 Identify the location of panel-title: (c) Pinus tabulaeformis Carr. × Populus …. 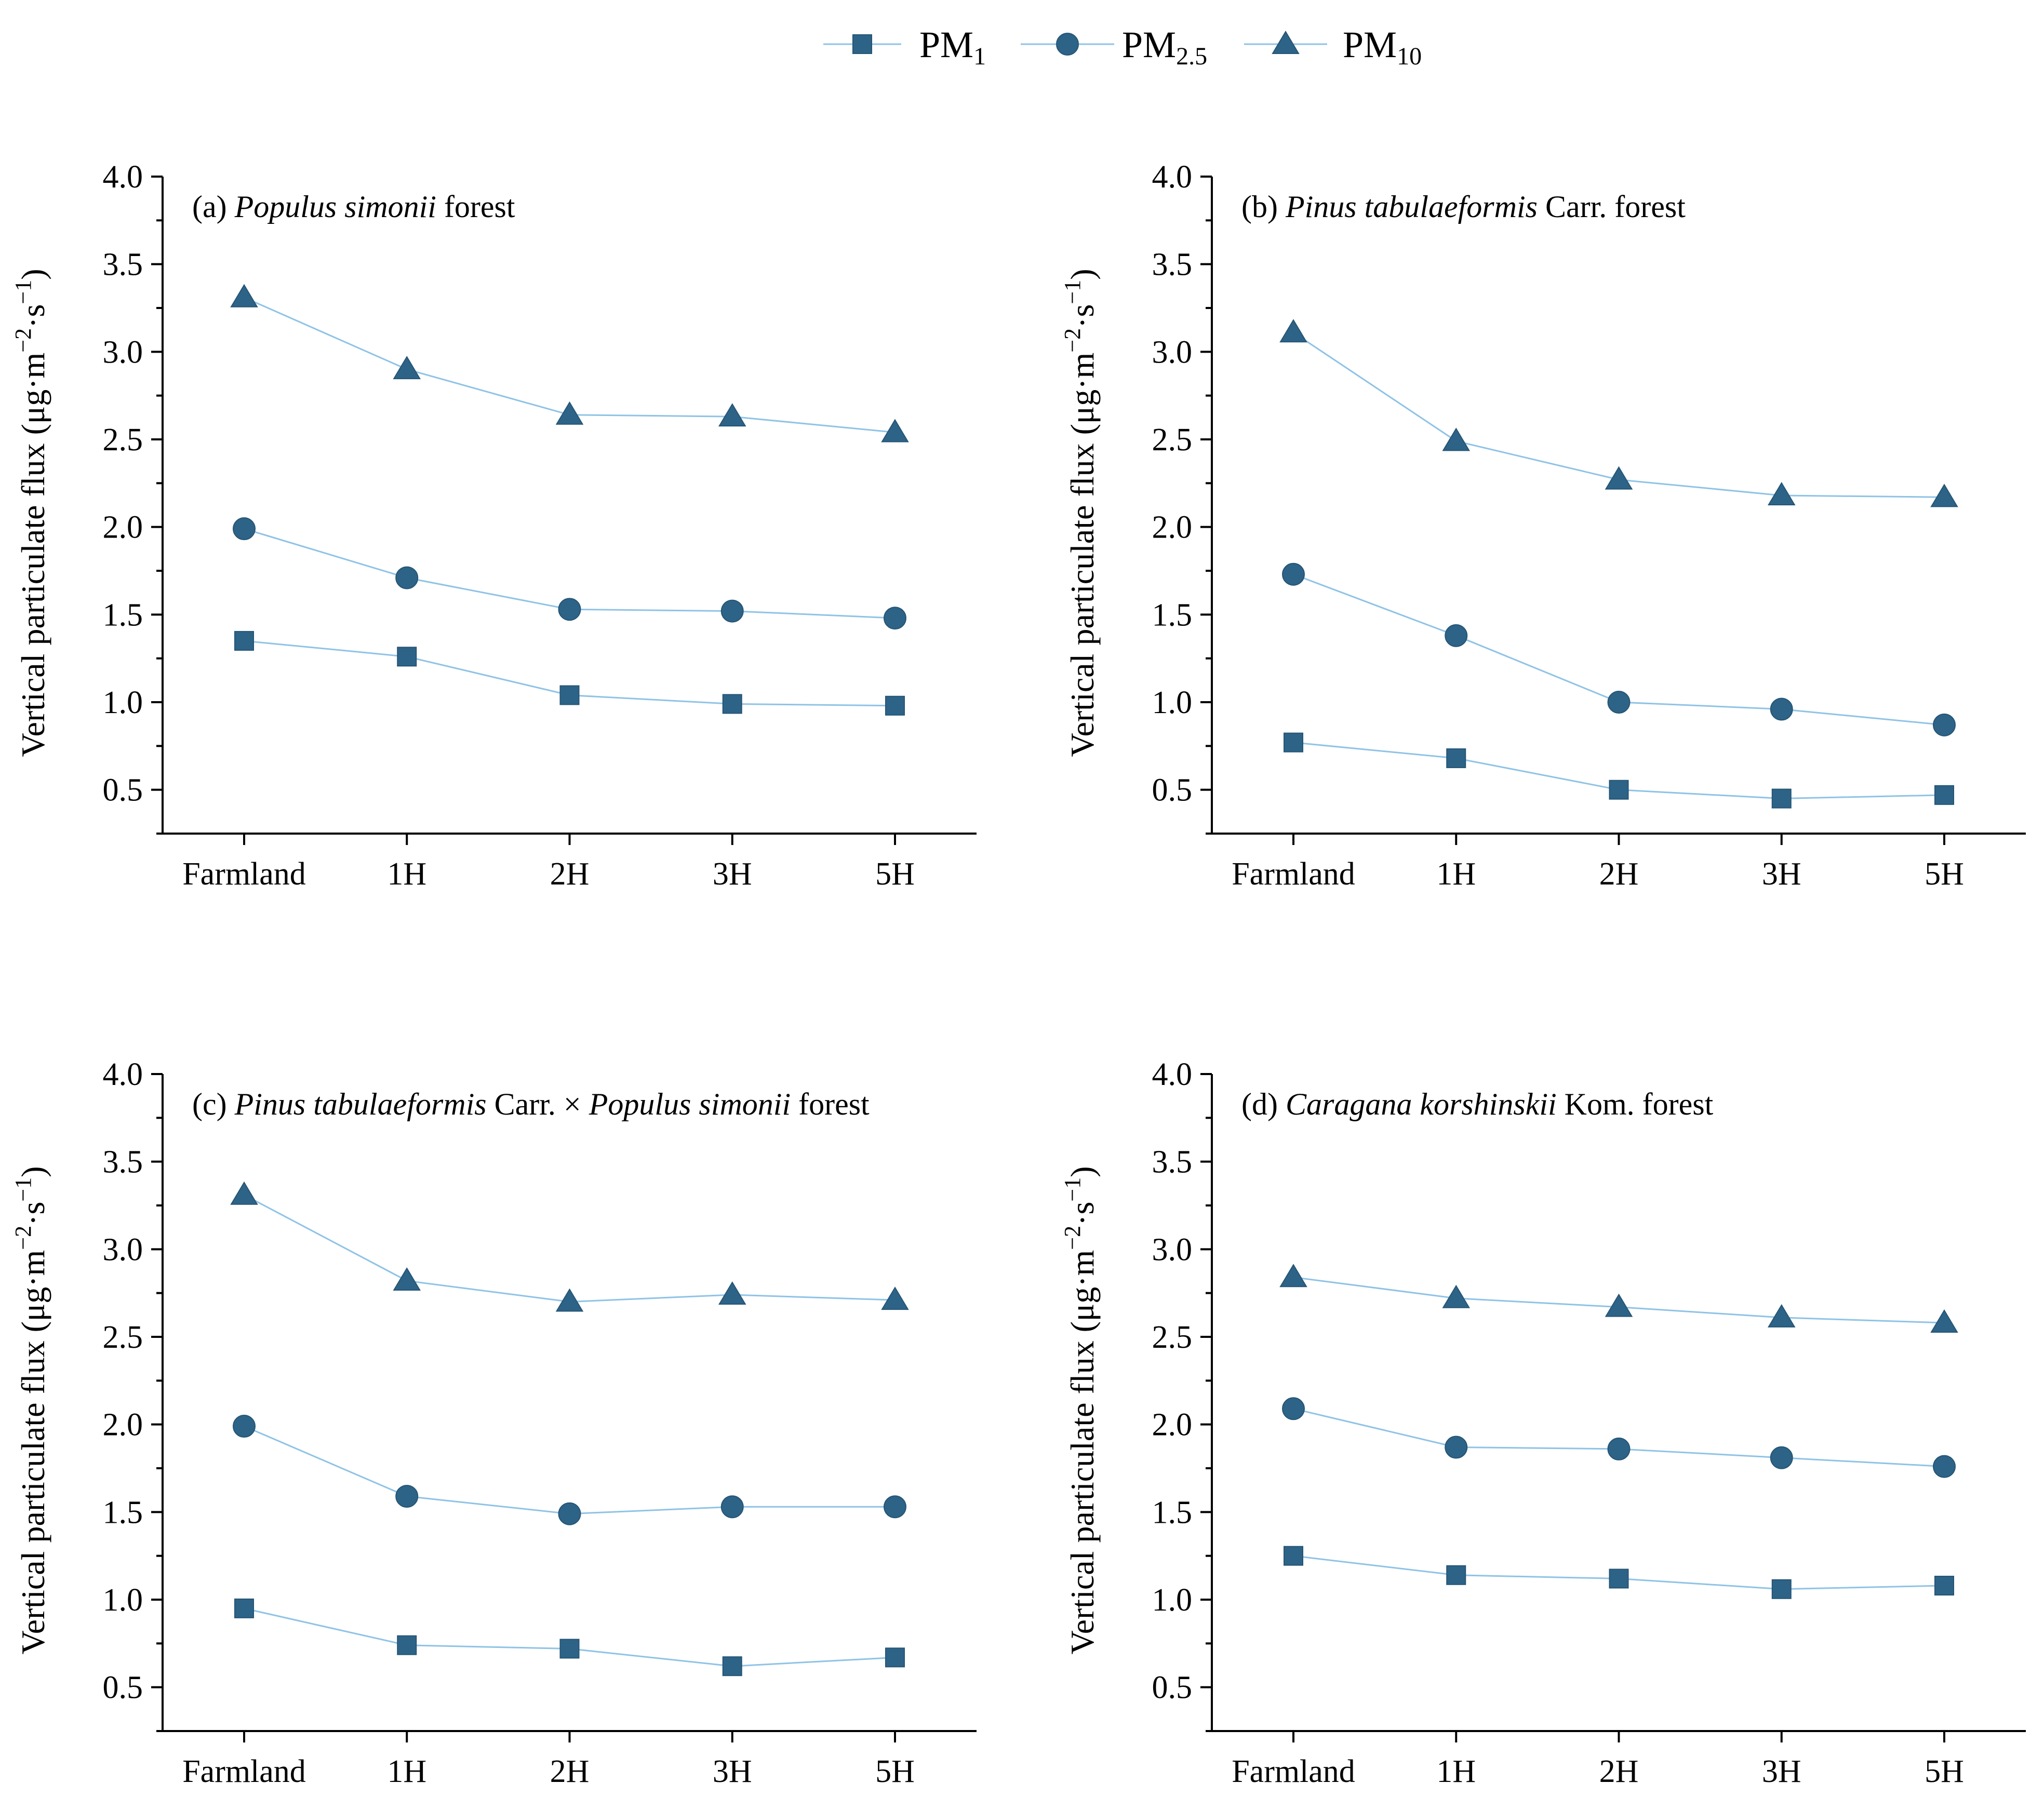
(531, 1104).